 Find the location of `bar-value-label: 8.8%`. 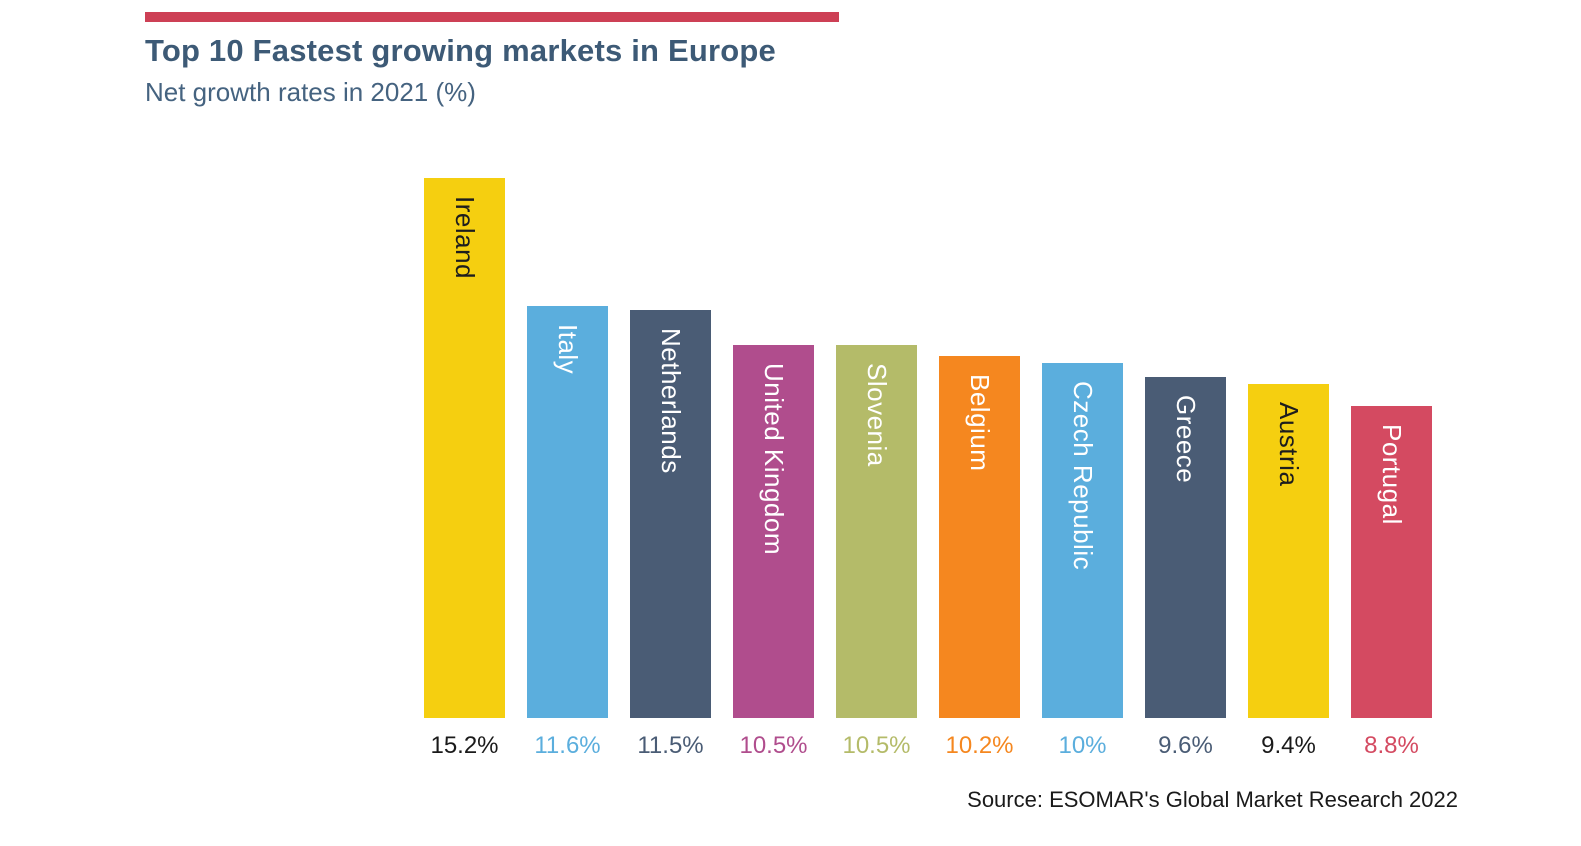

bar-value-label: 8.8% is located at coordinates (1391, 745).